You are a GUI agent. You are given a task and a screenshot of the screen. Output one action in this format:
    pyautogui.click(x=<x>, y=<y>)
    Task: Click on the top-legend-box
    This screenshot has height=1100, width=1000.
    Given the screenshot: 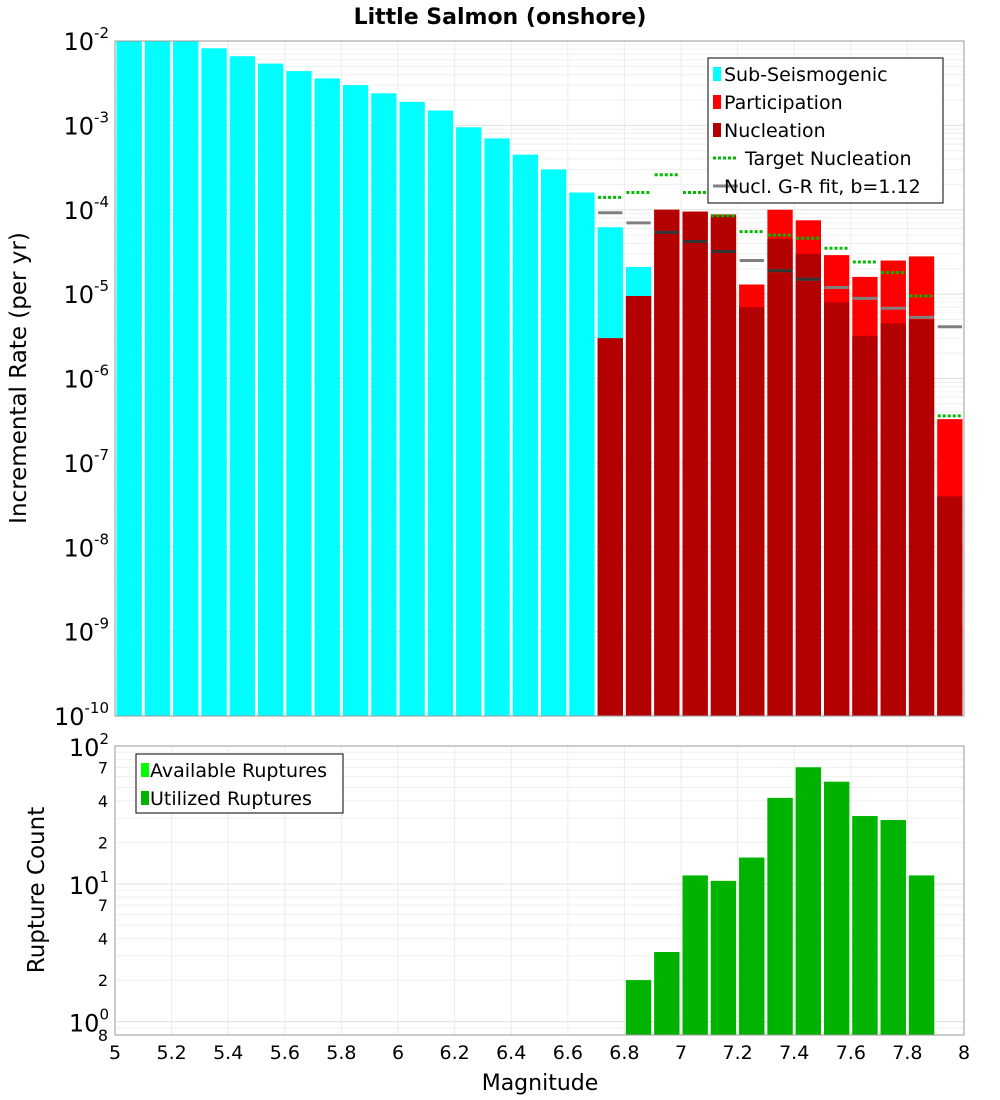 What is the action you would take?
    pyautogui.click(x=825, y=130)
    